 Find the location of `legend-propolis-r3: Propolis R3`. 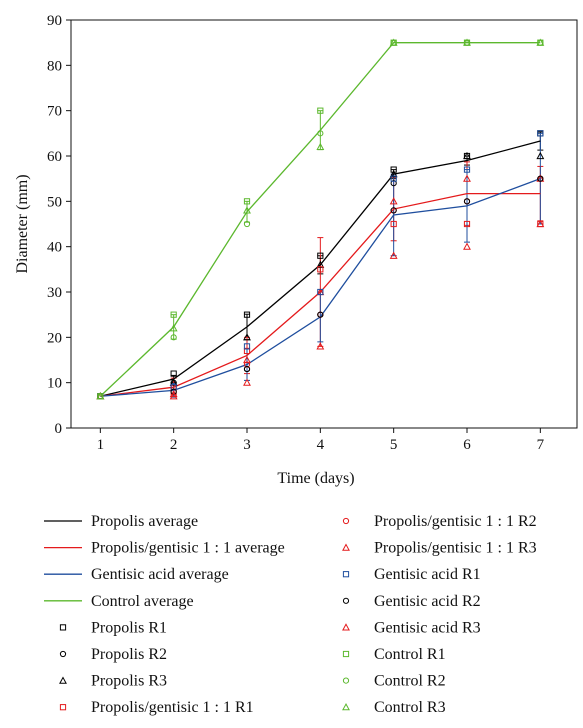

legend-propolis-r3: Propolis R3 is located at coordinates (113, 681).